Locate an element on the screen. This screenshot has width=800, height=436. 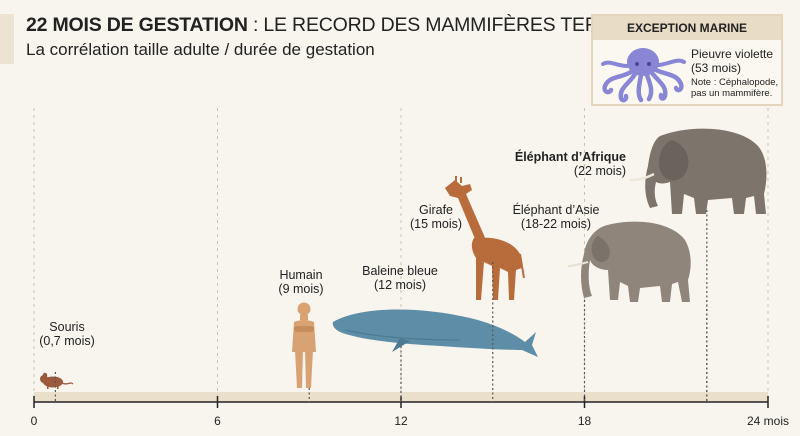
point-name-2: Baleine bleue is located at coordinates (400, 271).